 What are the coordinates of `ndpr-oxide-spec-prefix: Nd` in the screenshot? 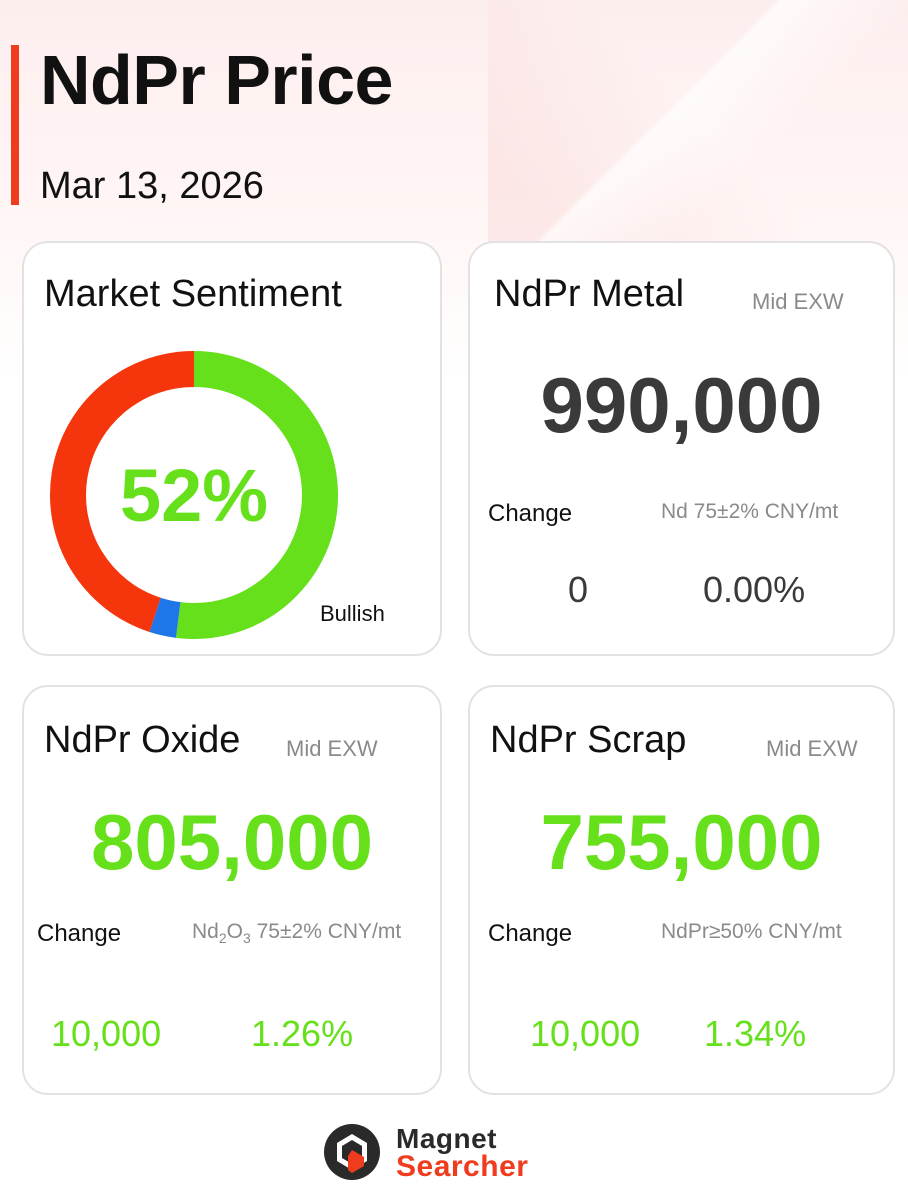 It's located at (205, 931).